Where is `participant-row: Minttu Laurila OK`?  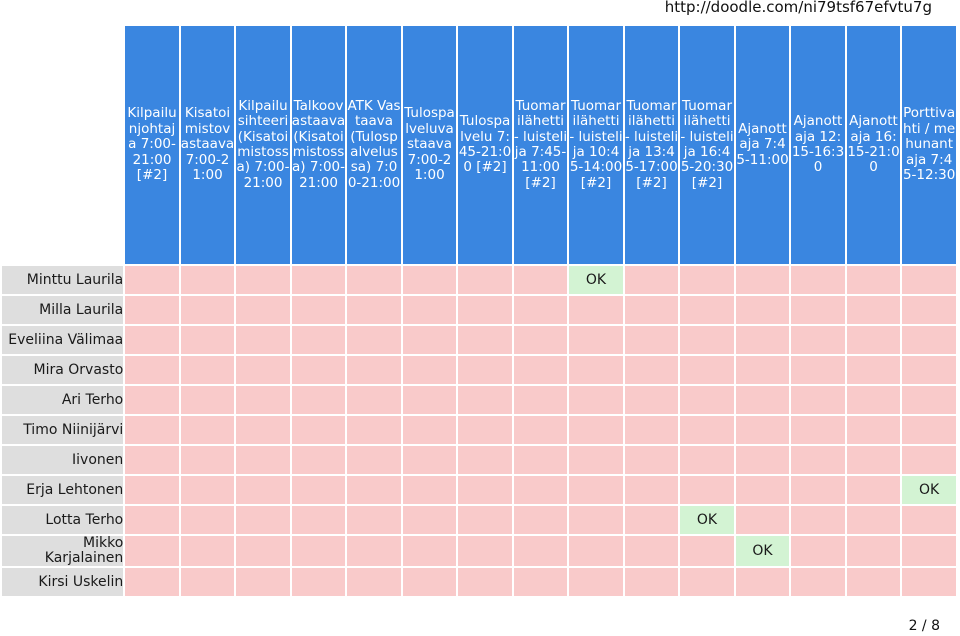 participant-row: Minttu Laurila OK is located at coordinates (479, 280).